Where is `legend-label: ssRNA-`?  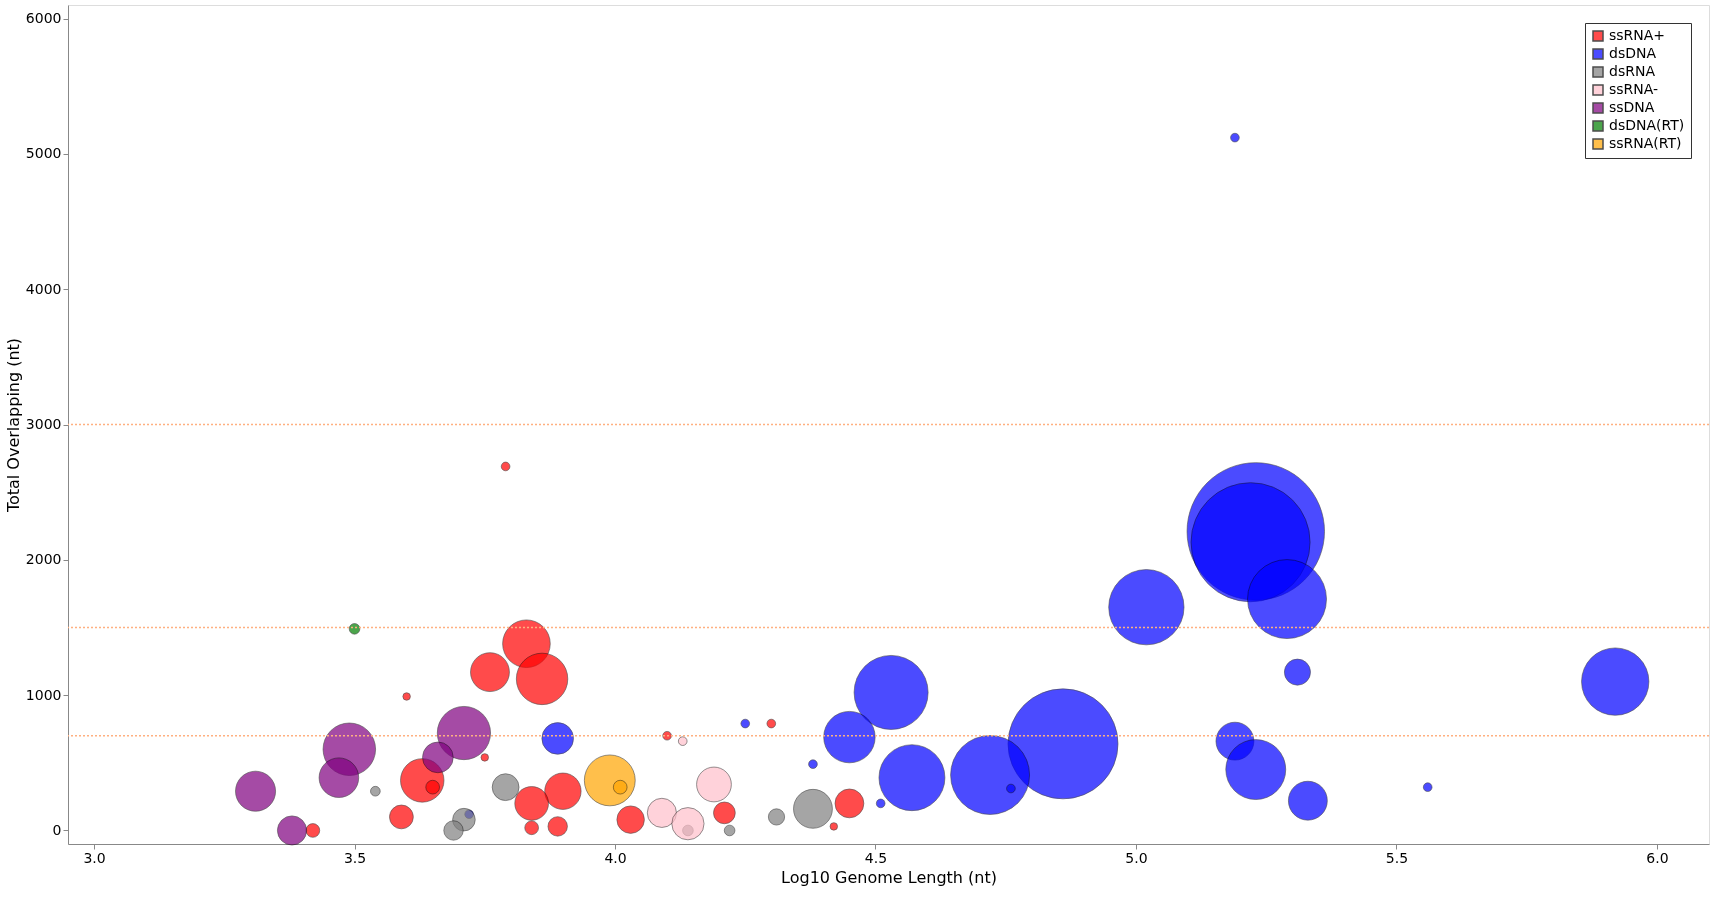 legend-label: ssRNA- is located at coordinates (1634, 89).